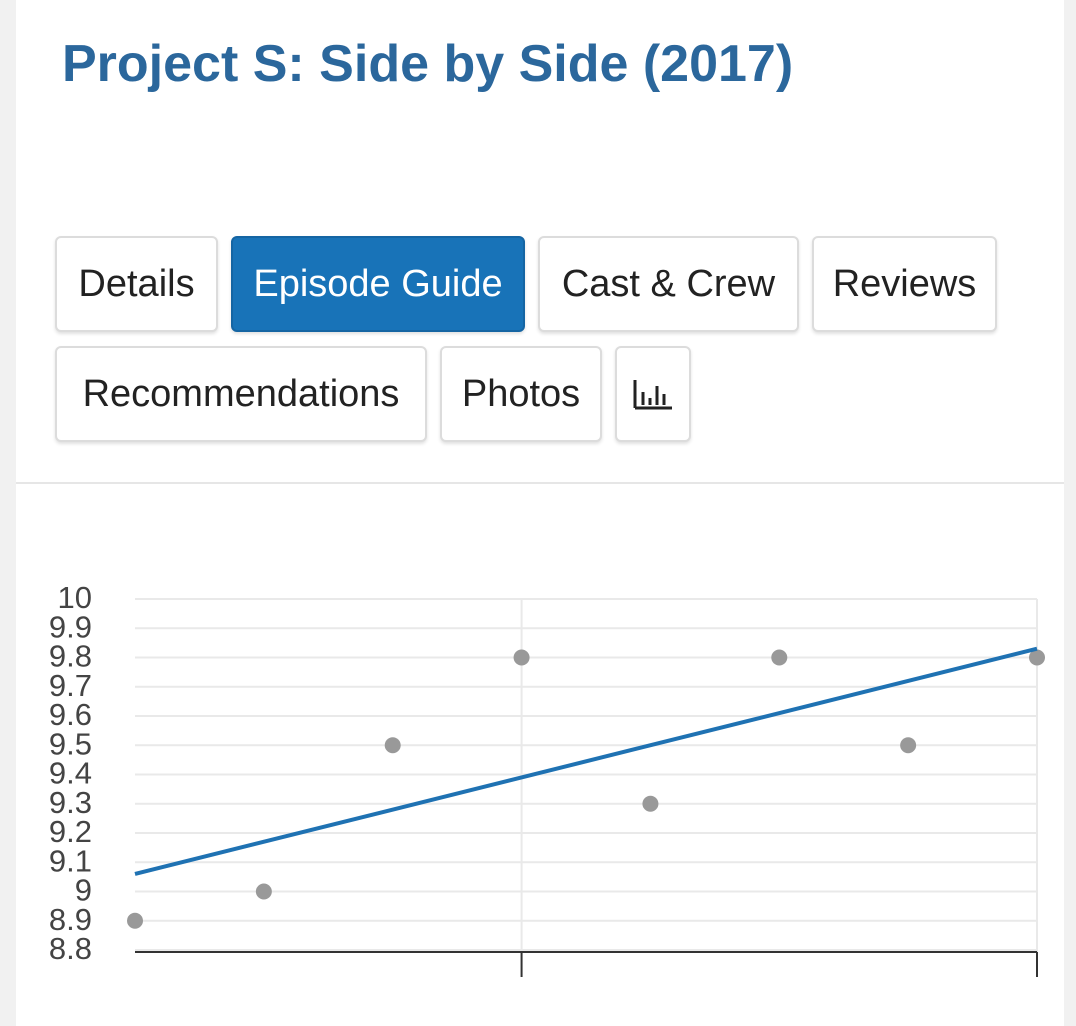 This screenshot has width=1076, height=1026. What do you see at coordinates (70, 685) in the screenshot?
I see `y-tick-label: 9.7` at bounding box center [70, 685].